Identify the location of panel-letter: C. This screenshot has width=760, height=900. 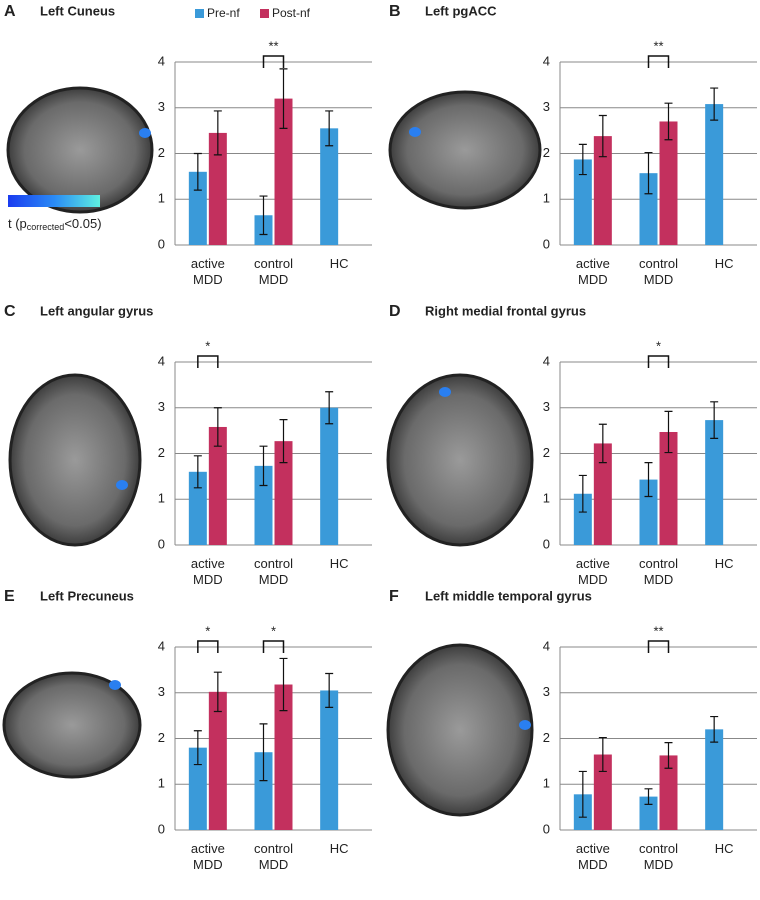
(10, 311).